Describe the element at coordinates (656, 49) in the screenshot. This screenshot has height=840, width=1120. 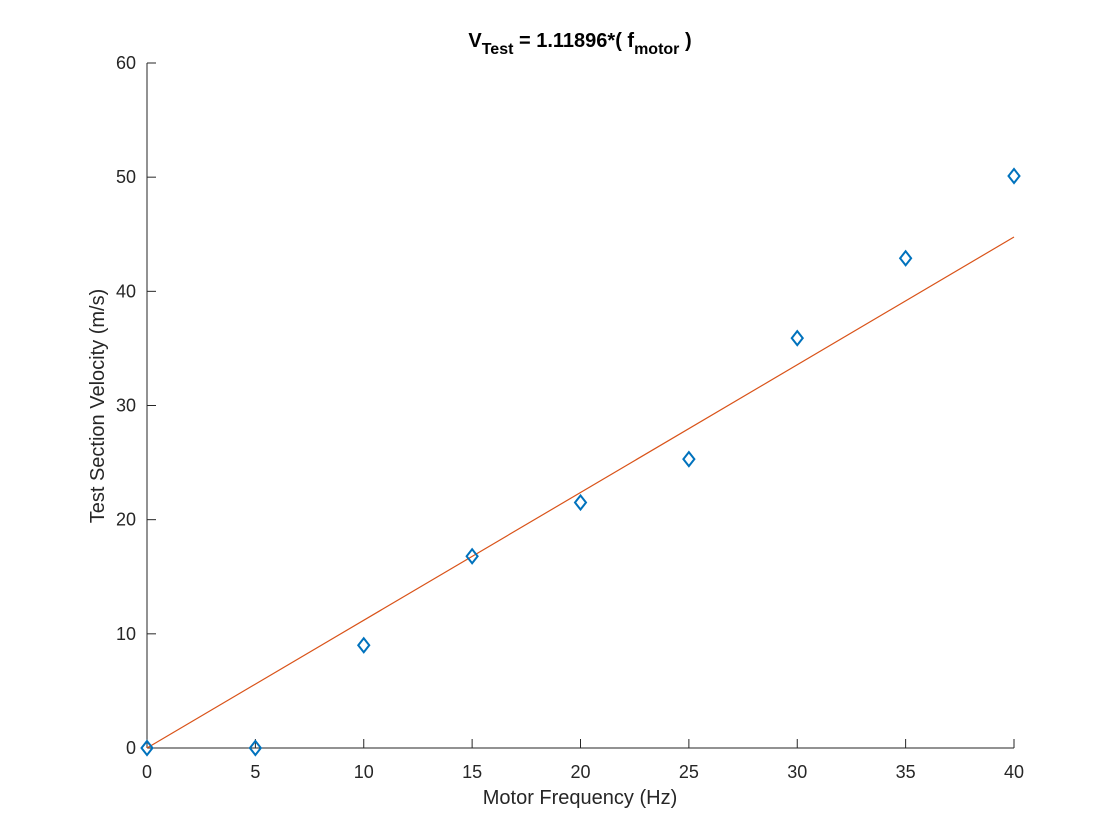
I see `title-f-subscript: motor` at that location.